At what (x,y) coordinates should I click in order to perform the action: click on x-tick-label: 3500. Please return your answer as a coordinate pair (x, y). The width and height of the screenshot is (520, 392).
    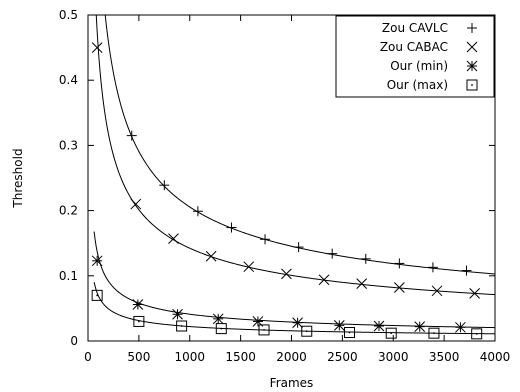
    Looking at the image, I should click on (444, 357).